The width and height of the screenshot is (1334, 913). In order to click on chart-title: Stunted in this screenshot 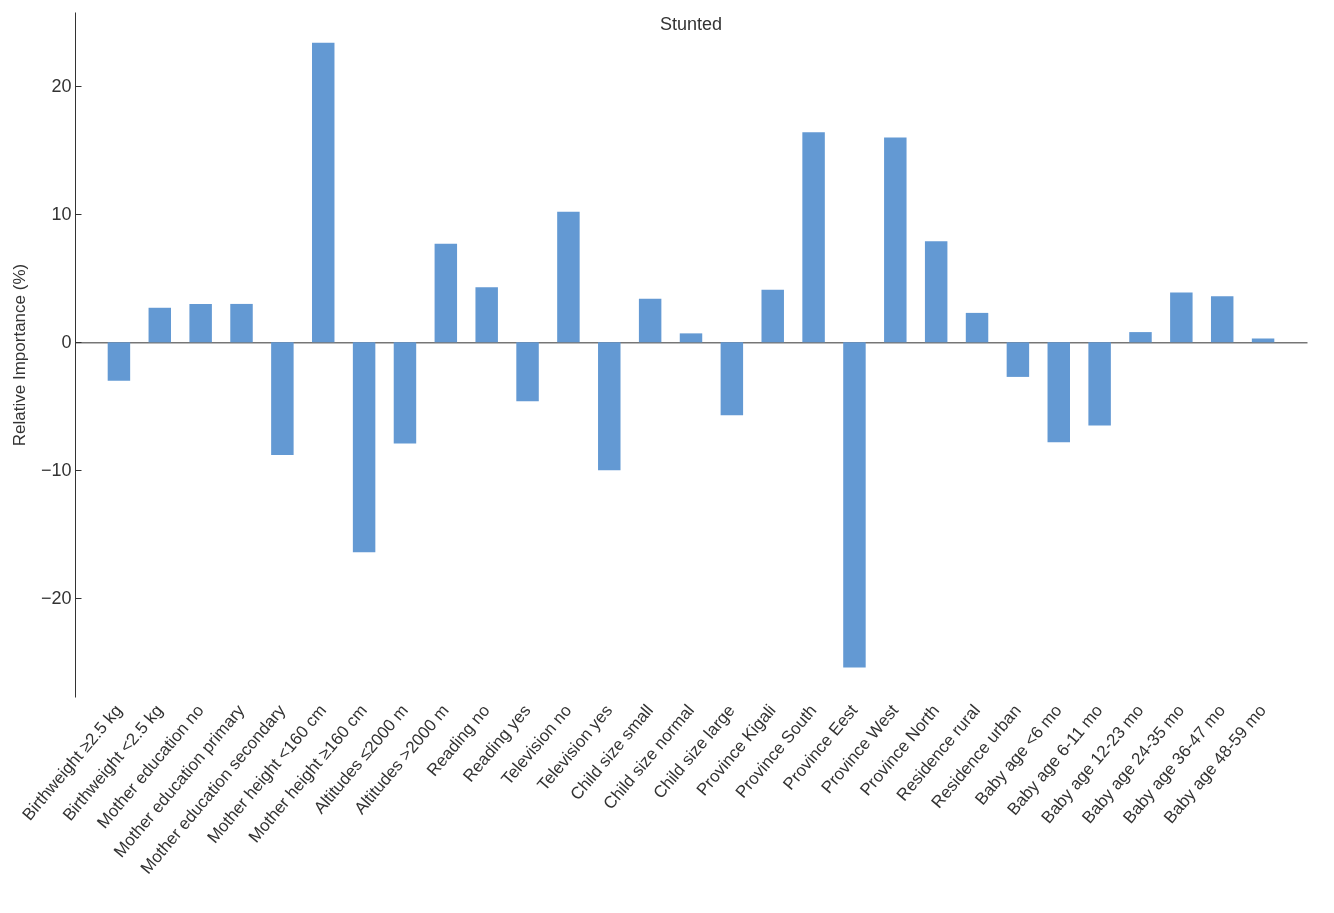, I will do `click(691, 24)`.